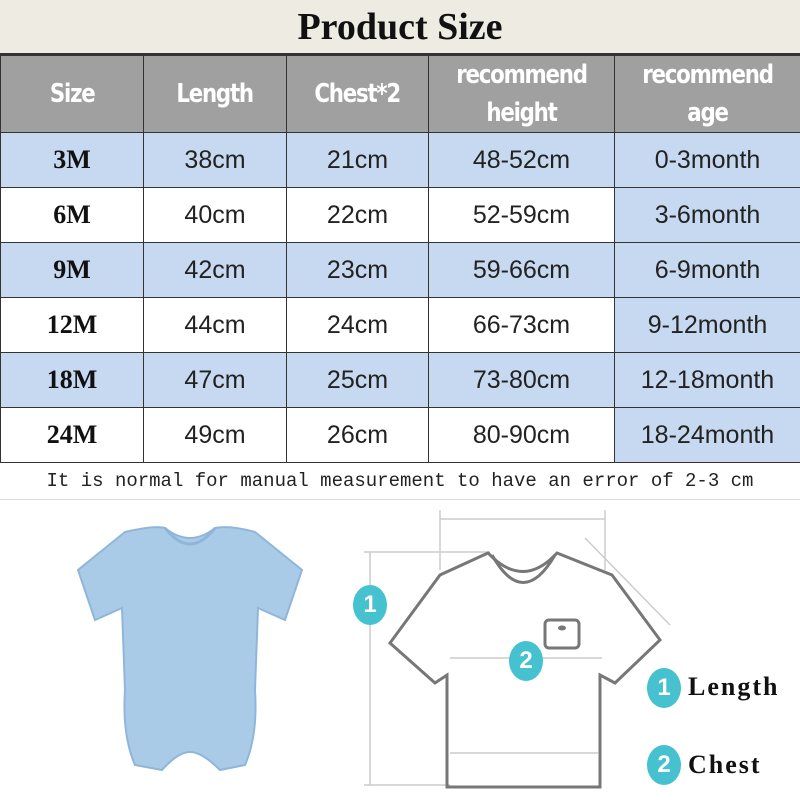  What do you see at coordinates (215, 270) in the screenshot?
I see `cell-length: 42cm` at bounding box center [215, 270].